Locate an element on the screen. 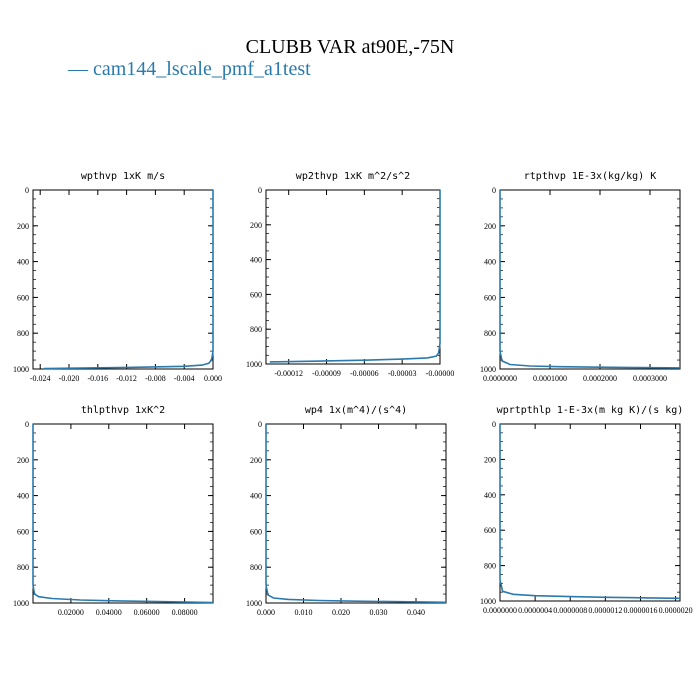 This screenshot has height=700, width=700. chart-title: thlpthvp 1xK^2 is located at coordinates (123, 410).